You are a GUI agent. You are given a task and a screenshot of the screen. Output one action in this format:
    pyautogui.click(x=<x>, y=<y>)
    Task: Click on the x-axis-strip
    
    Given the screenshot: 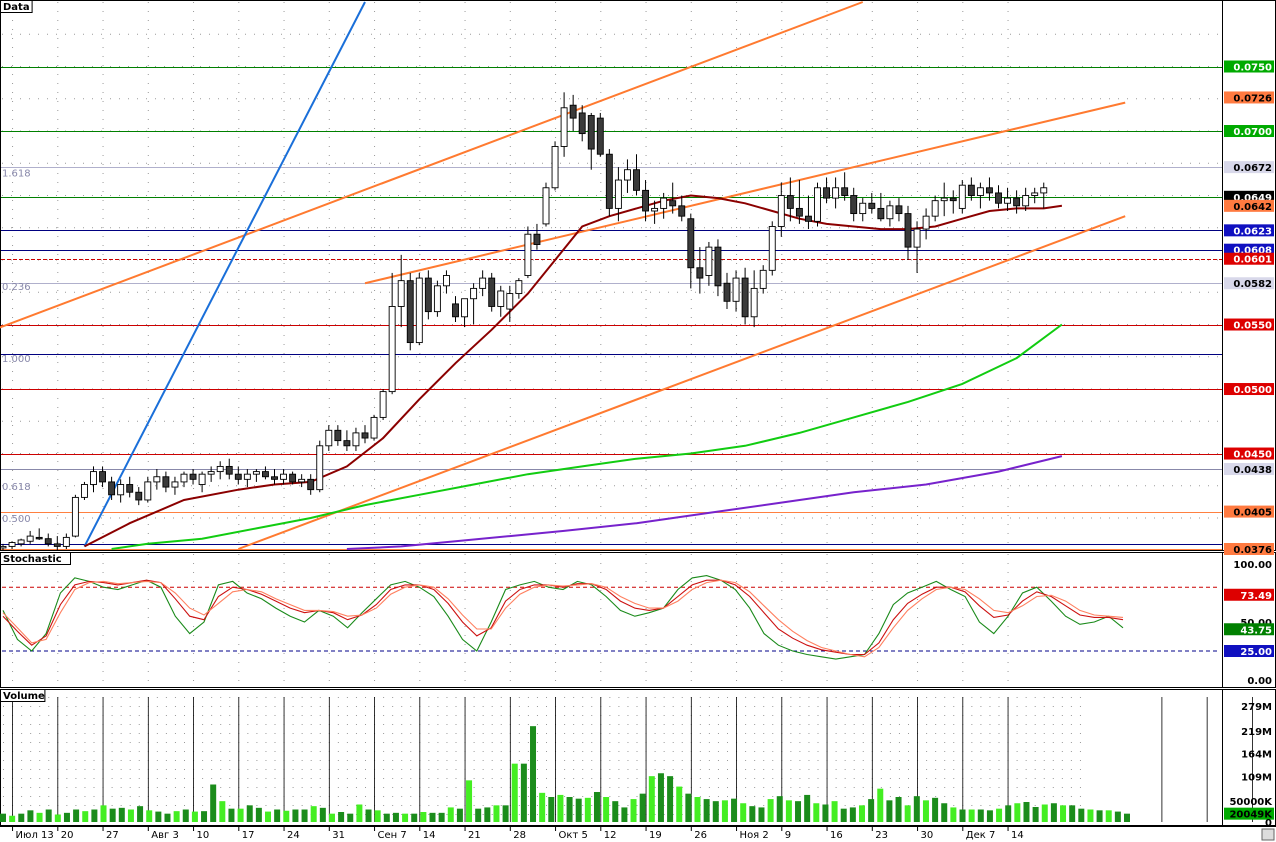 What is the action you would take?
    pyautogui.click(x=638, y=834)
    